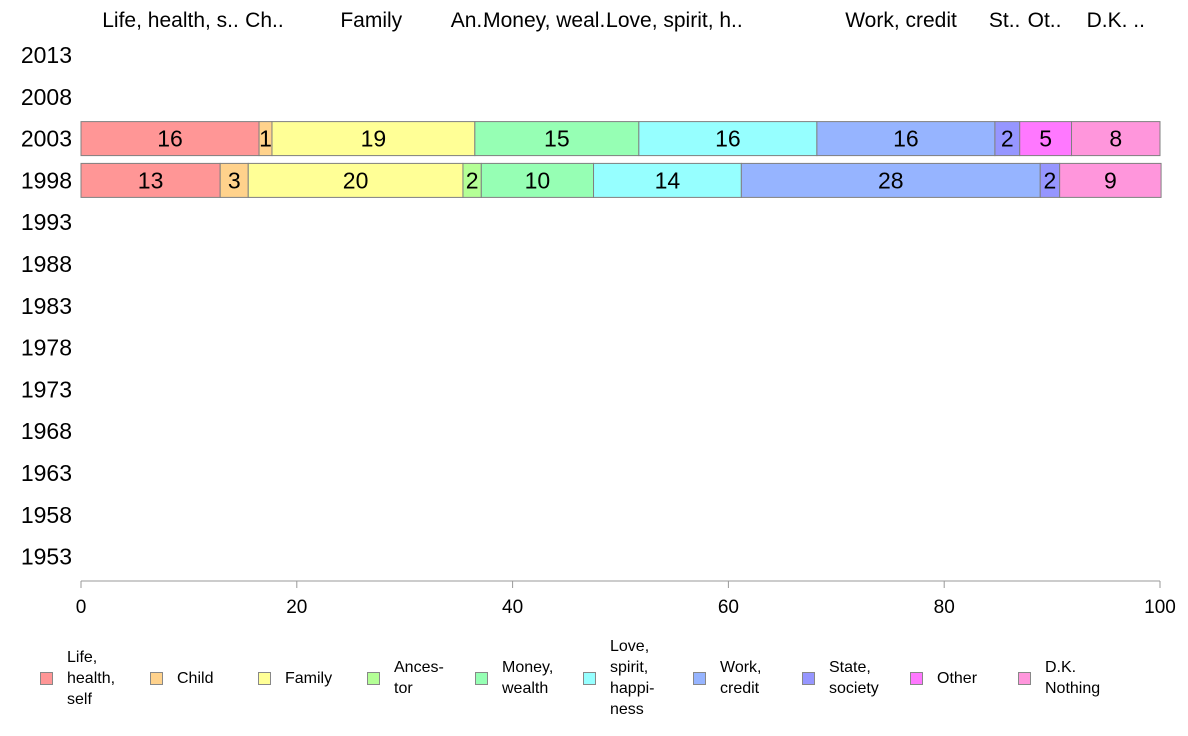  Describe the element at coordinates (46, 473) in the screenshot. I see `year-label: 1963` at that location.